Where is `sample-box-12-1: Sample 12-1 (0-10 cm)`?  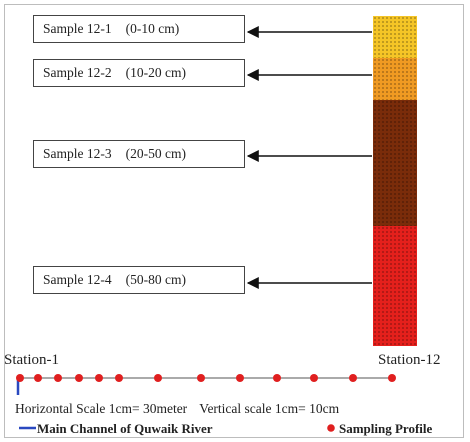 sample-box-12-1: Sample 12-1 (0-10 cm) is located at coordinates (139, 29).